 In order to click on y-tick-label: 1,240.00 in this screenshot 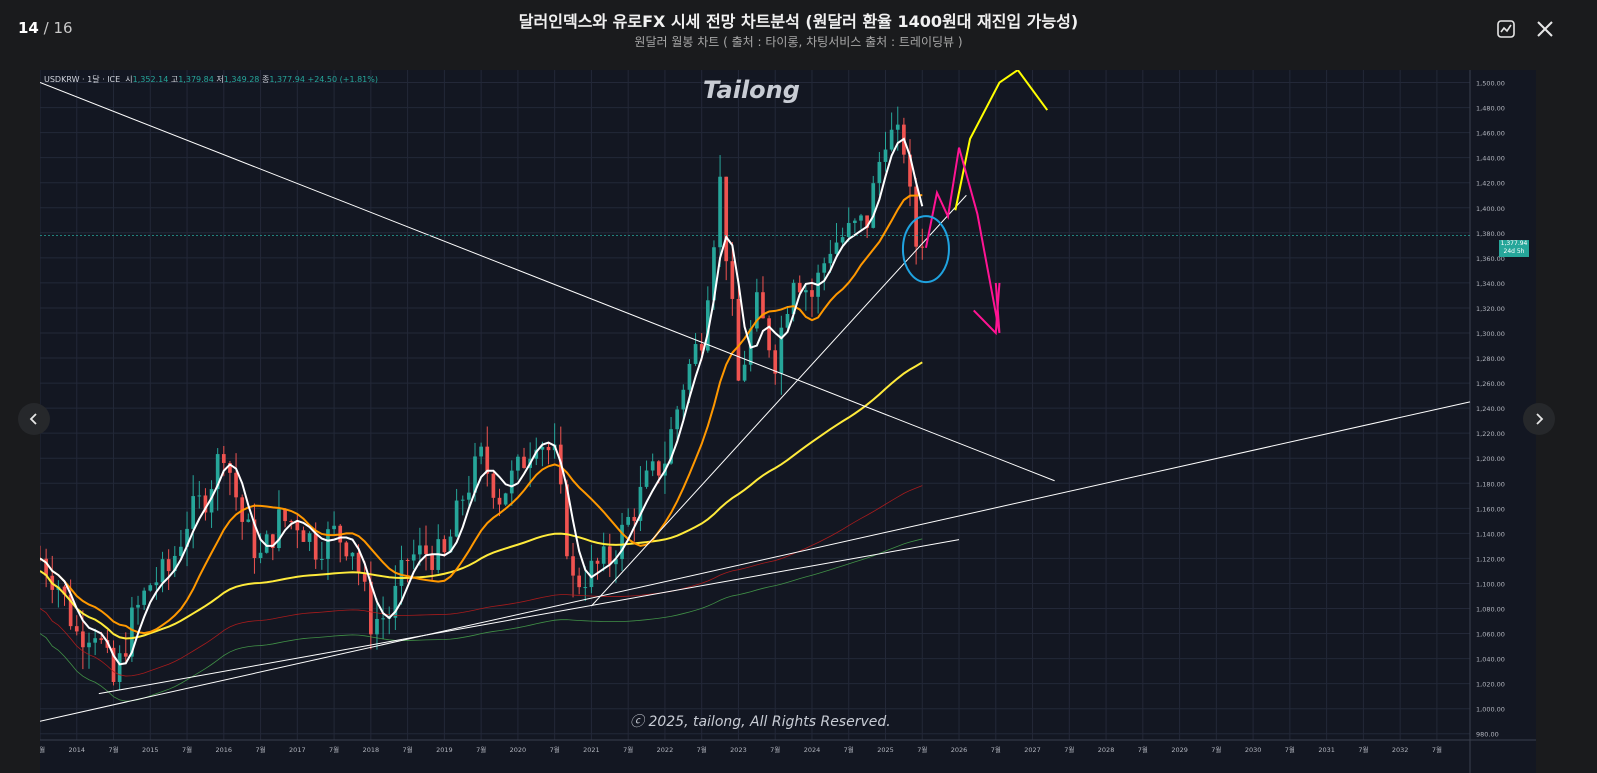, I will do `click(1490, 409)`.